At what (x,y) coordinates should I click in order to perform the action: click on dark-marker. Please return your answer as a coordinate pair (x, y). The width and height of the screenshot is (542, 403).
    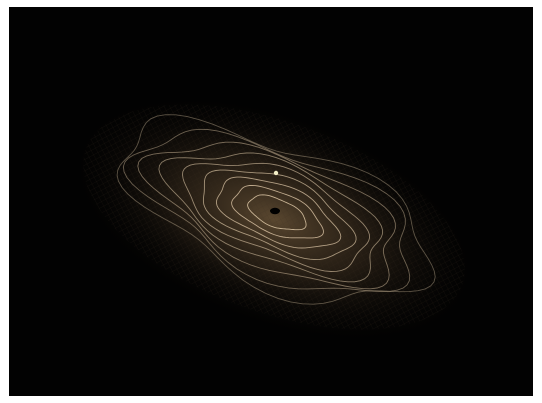
    Looking at the image, I should click on (275, 211).